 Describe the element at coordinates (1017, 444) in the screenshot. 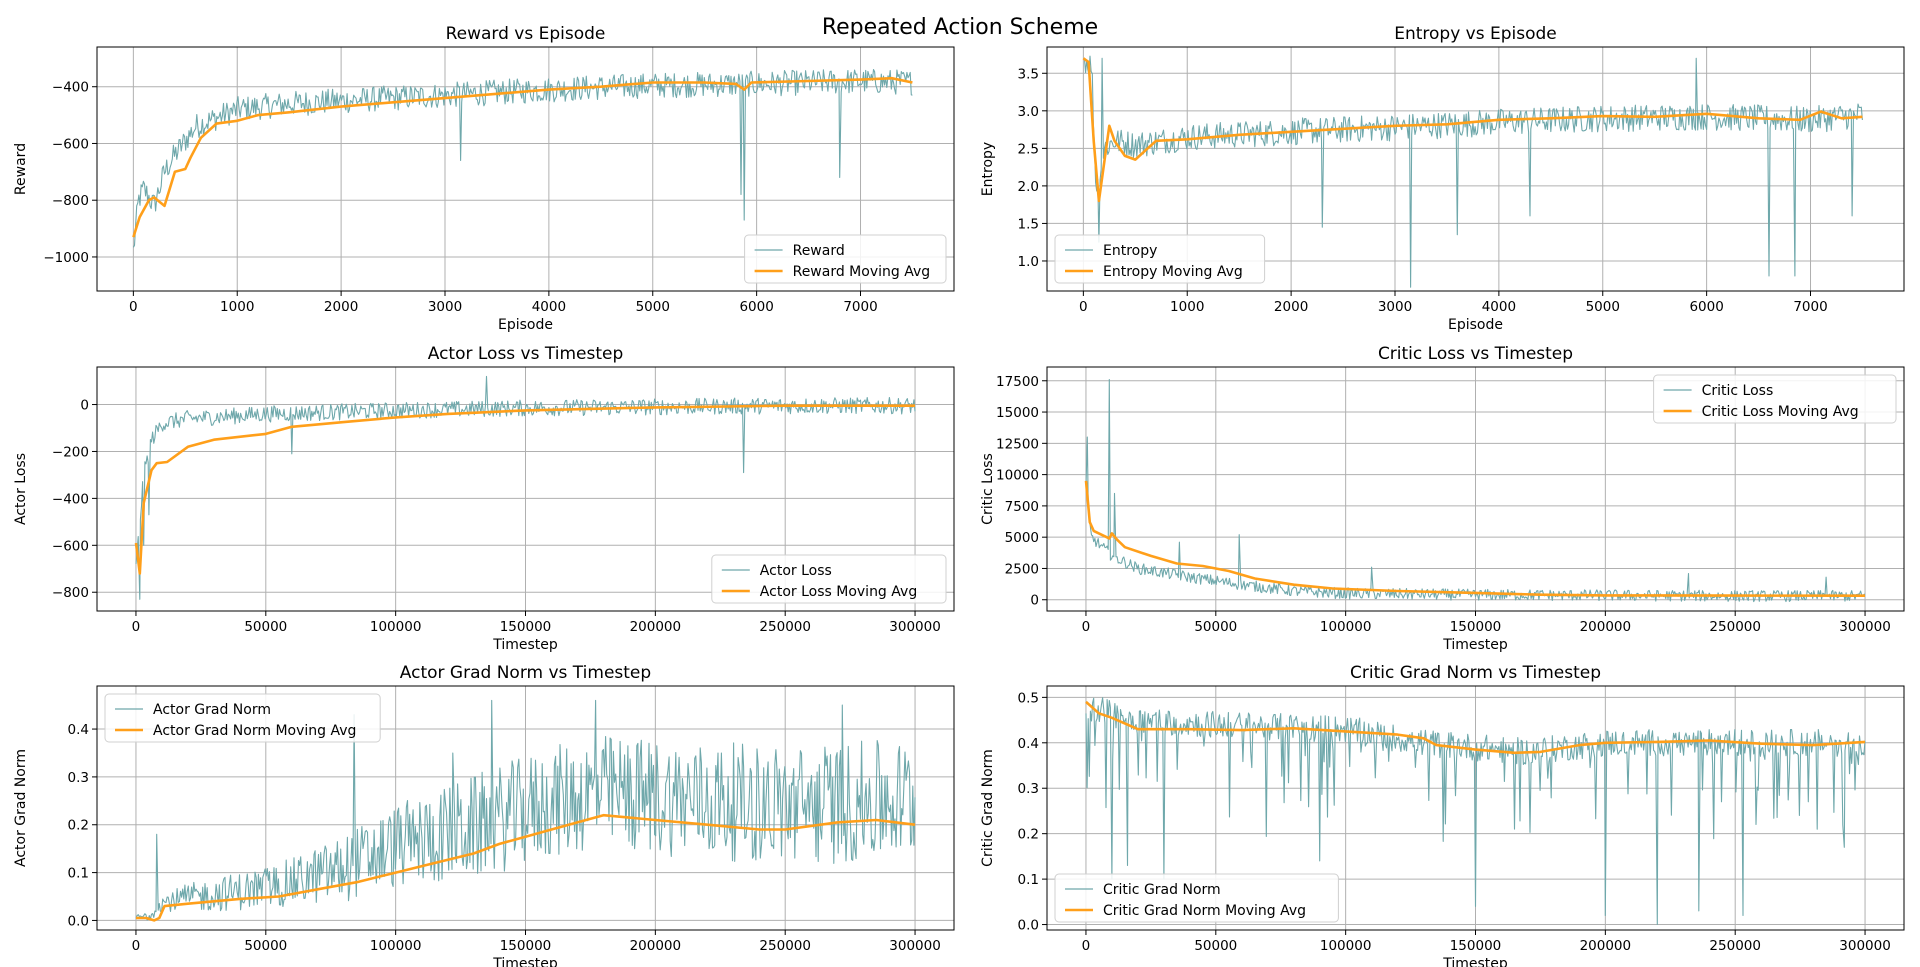

I see `y-tick-label: 12500` at that location.